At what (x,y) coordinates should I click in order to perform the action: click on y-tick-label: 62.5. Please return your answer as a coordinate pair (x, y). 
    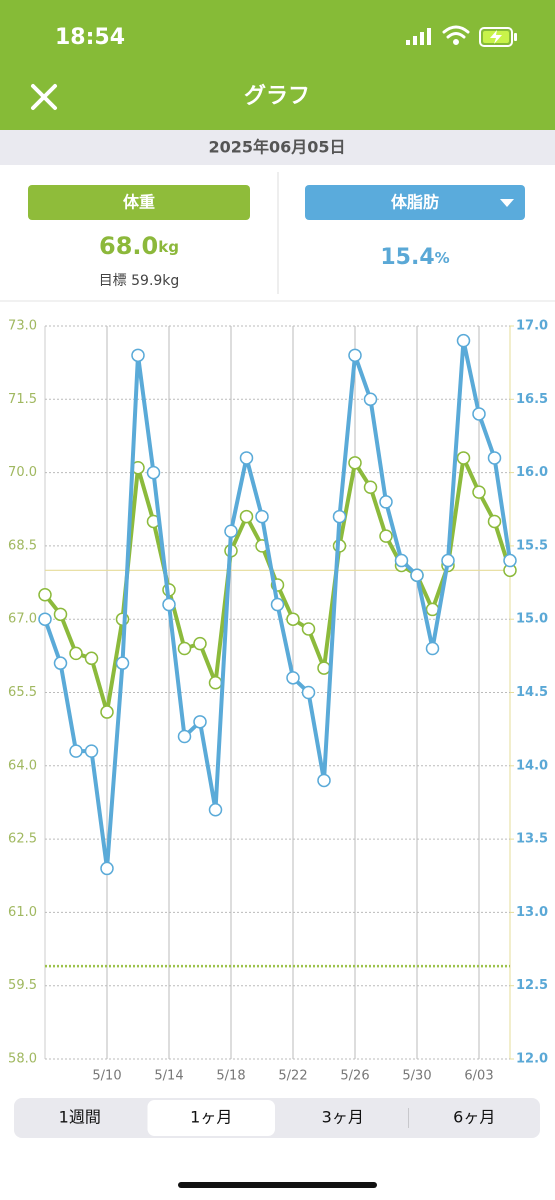
    Looking at the image, I should click on (22, 839).